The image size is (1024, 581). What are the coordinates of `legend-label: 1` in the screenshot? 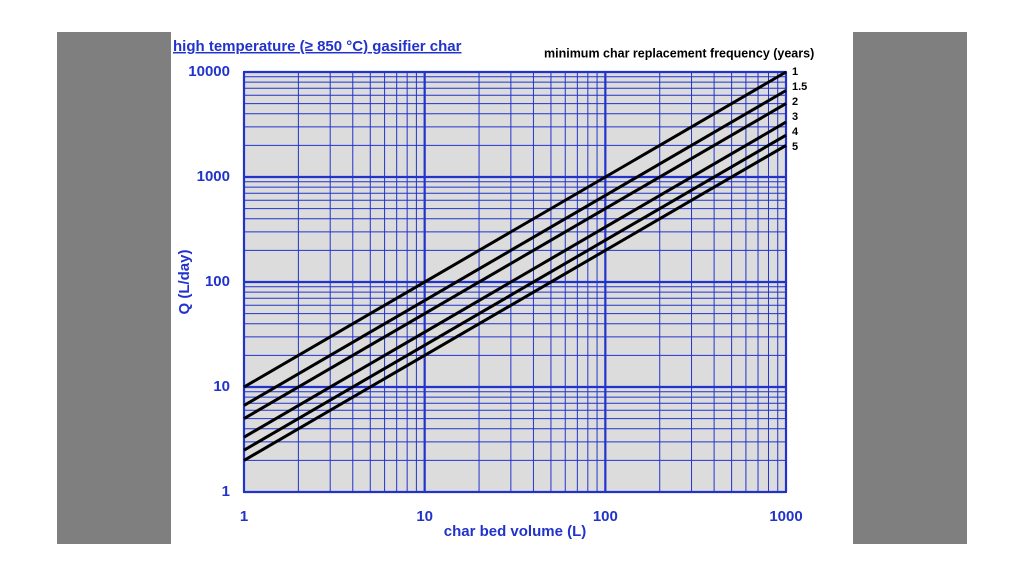 It's located at (795, 72).